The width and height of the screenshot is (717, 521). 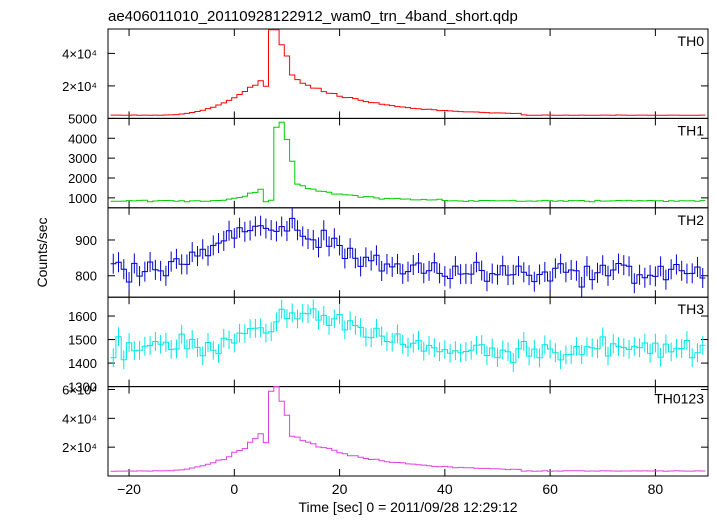 I want to click on y-axis-label: Counts/sec, so click(x=42, y=252).